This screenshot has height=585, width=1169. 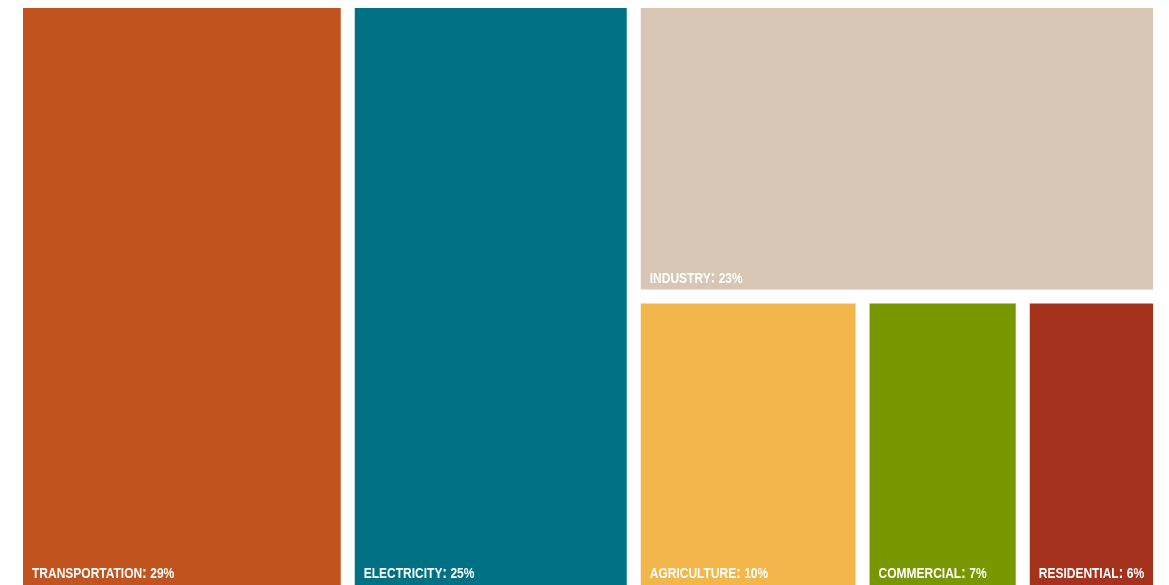 What do you see at coordinates (756, 573) in the screenshot?
I see `data-label: 10%` at bounding box center [756, 573].